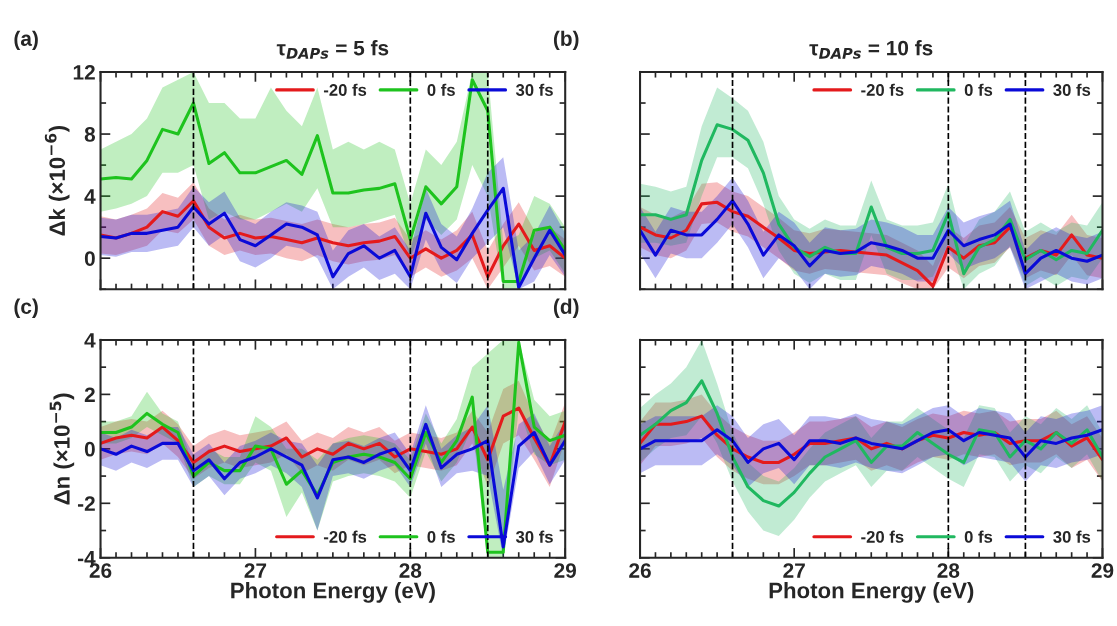 The width and height of the screenshot is (1117, 626). I want to click on line-series, so click(333, 485).